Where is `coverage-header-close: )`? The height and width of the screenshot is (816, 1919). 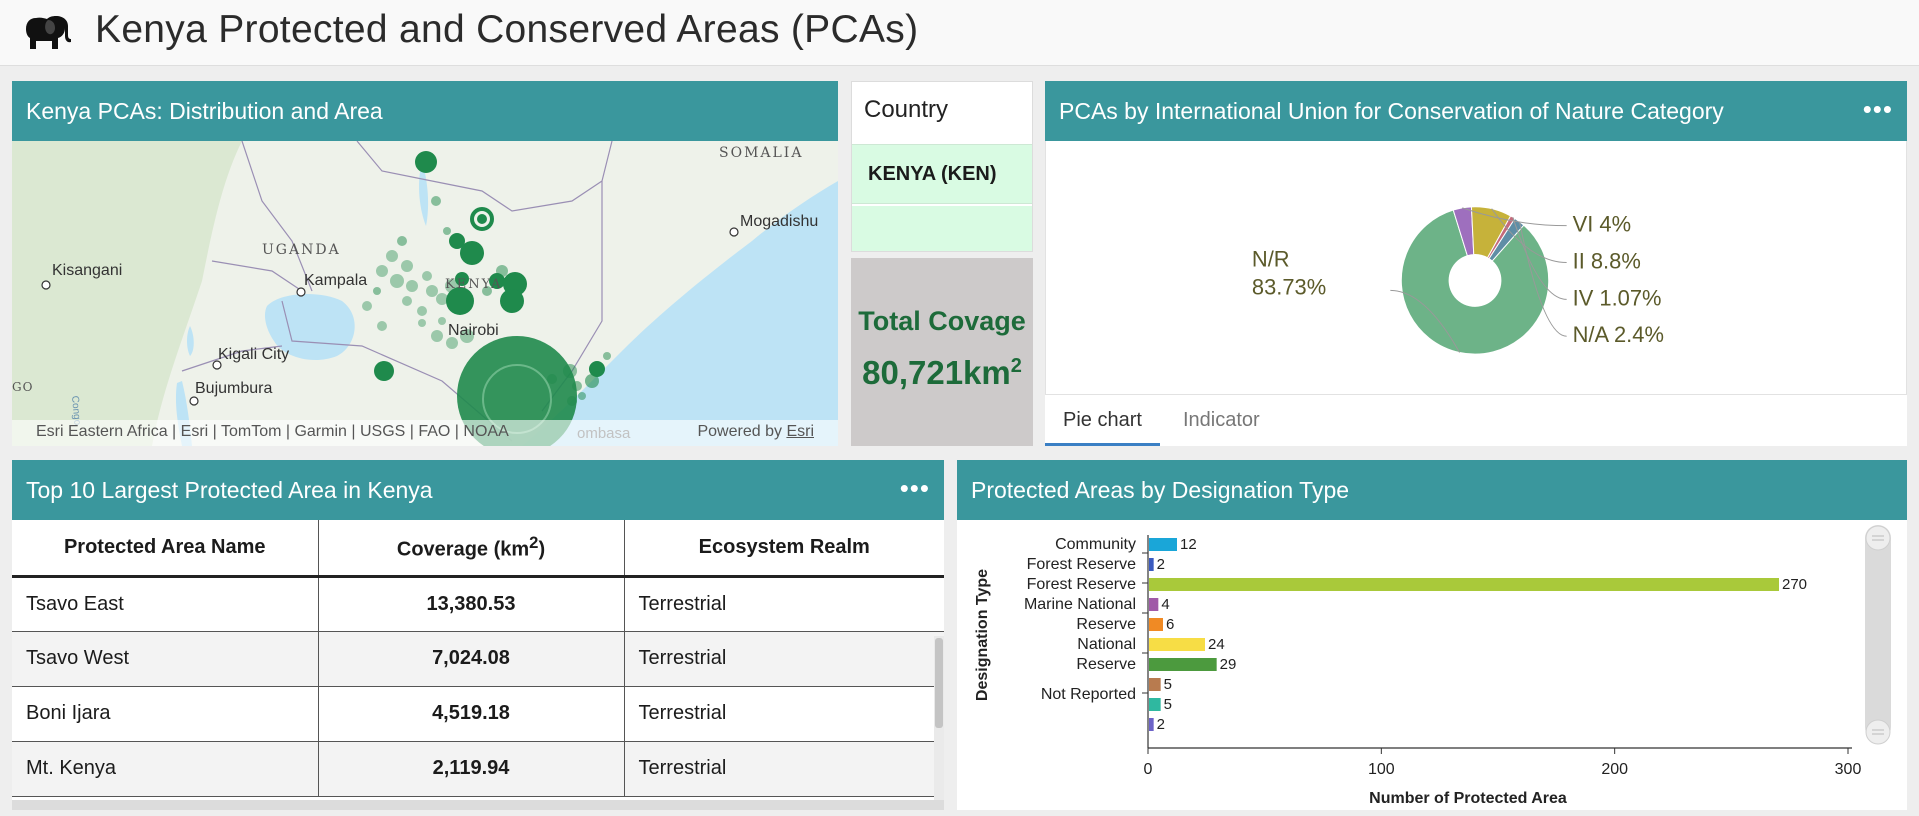 coverage-header-close: ) is located at coordinates (542, 549).